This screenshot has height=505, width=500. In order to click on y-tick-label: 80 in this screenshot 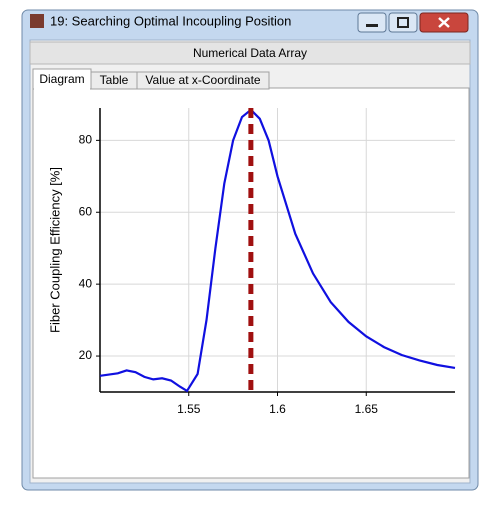, I will do `click(86, 140)`.